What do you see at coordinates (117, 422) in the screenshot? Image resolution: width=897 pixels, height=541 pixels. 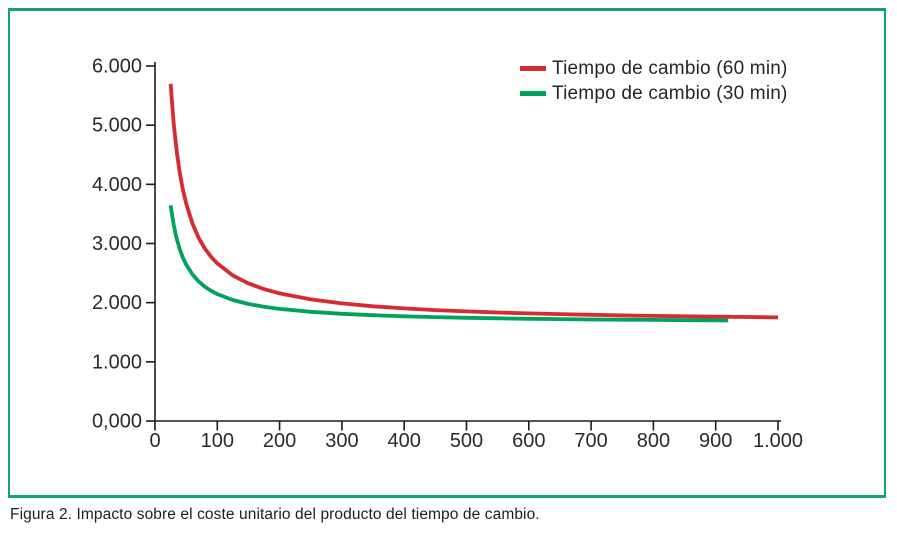 I see `y-axis-tick-label: 0,000` at bounding box center [117, 422].